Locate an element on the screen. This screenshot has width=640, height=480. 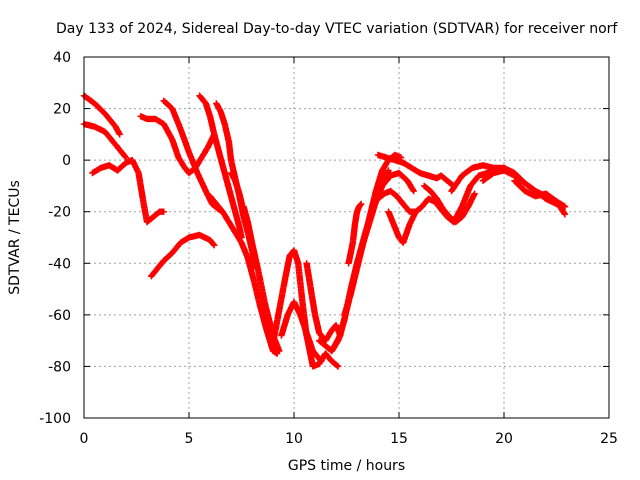
y-tick-label: 20 is located at coordinates (62, 110).